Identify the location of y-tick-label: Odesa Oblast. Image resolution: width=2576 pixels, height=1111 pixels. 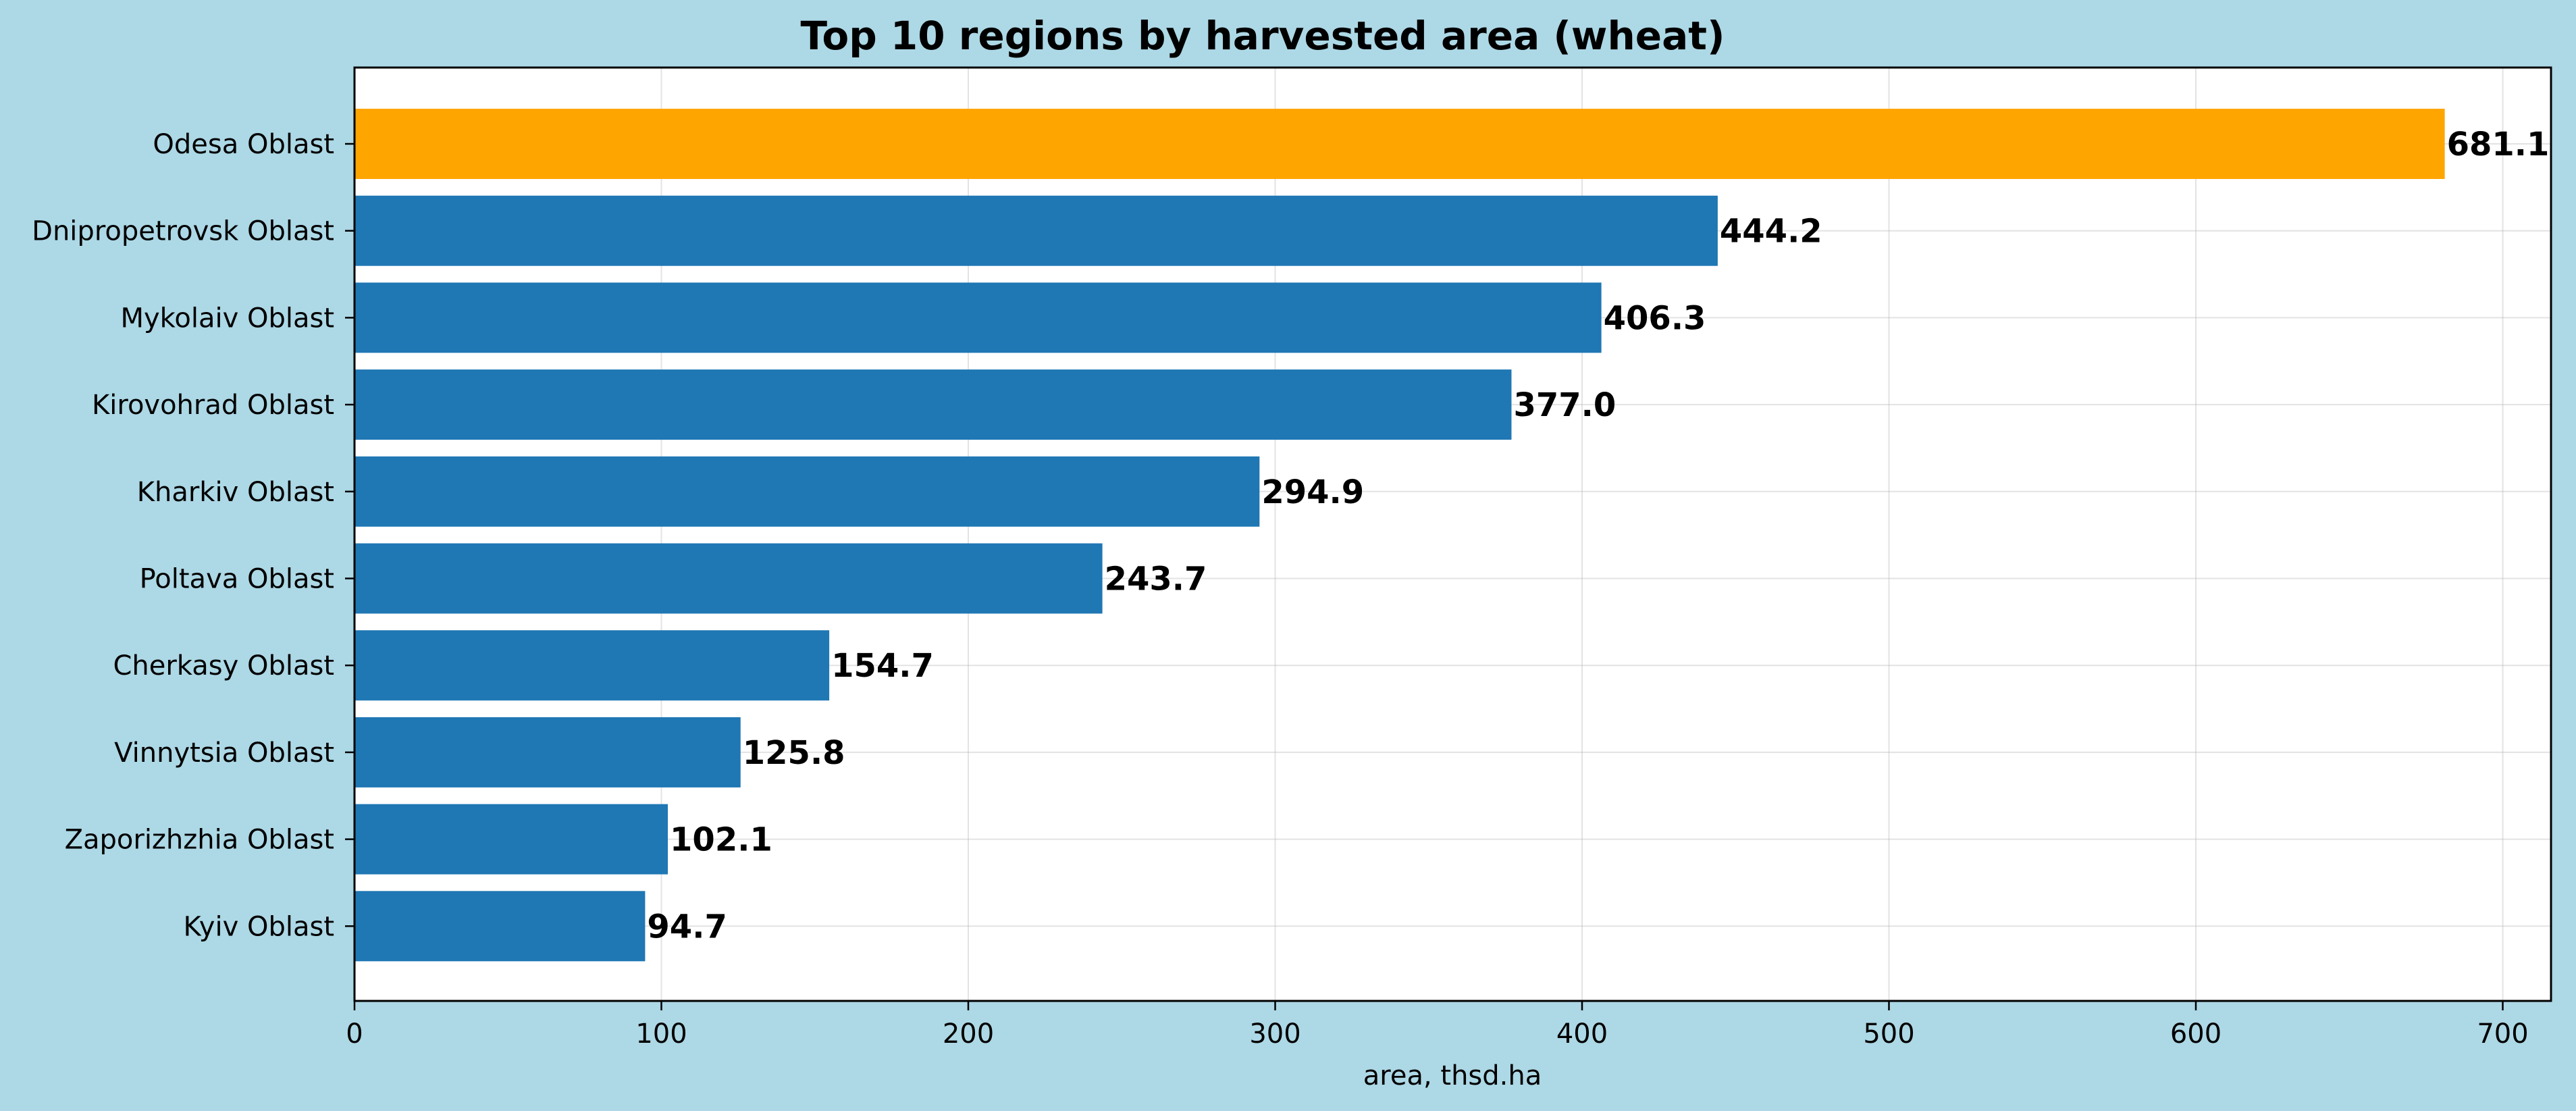
(243, 144).